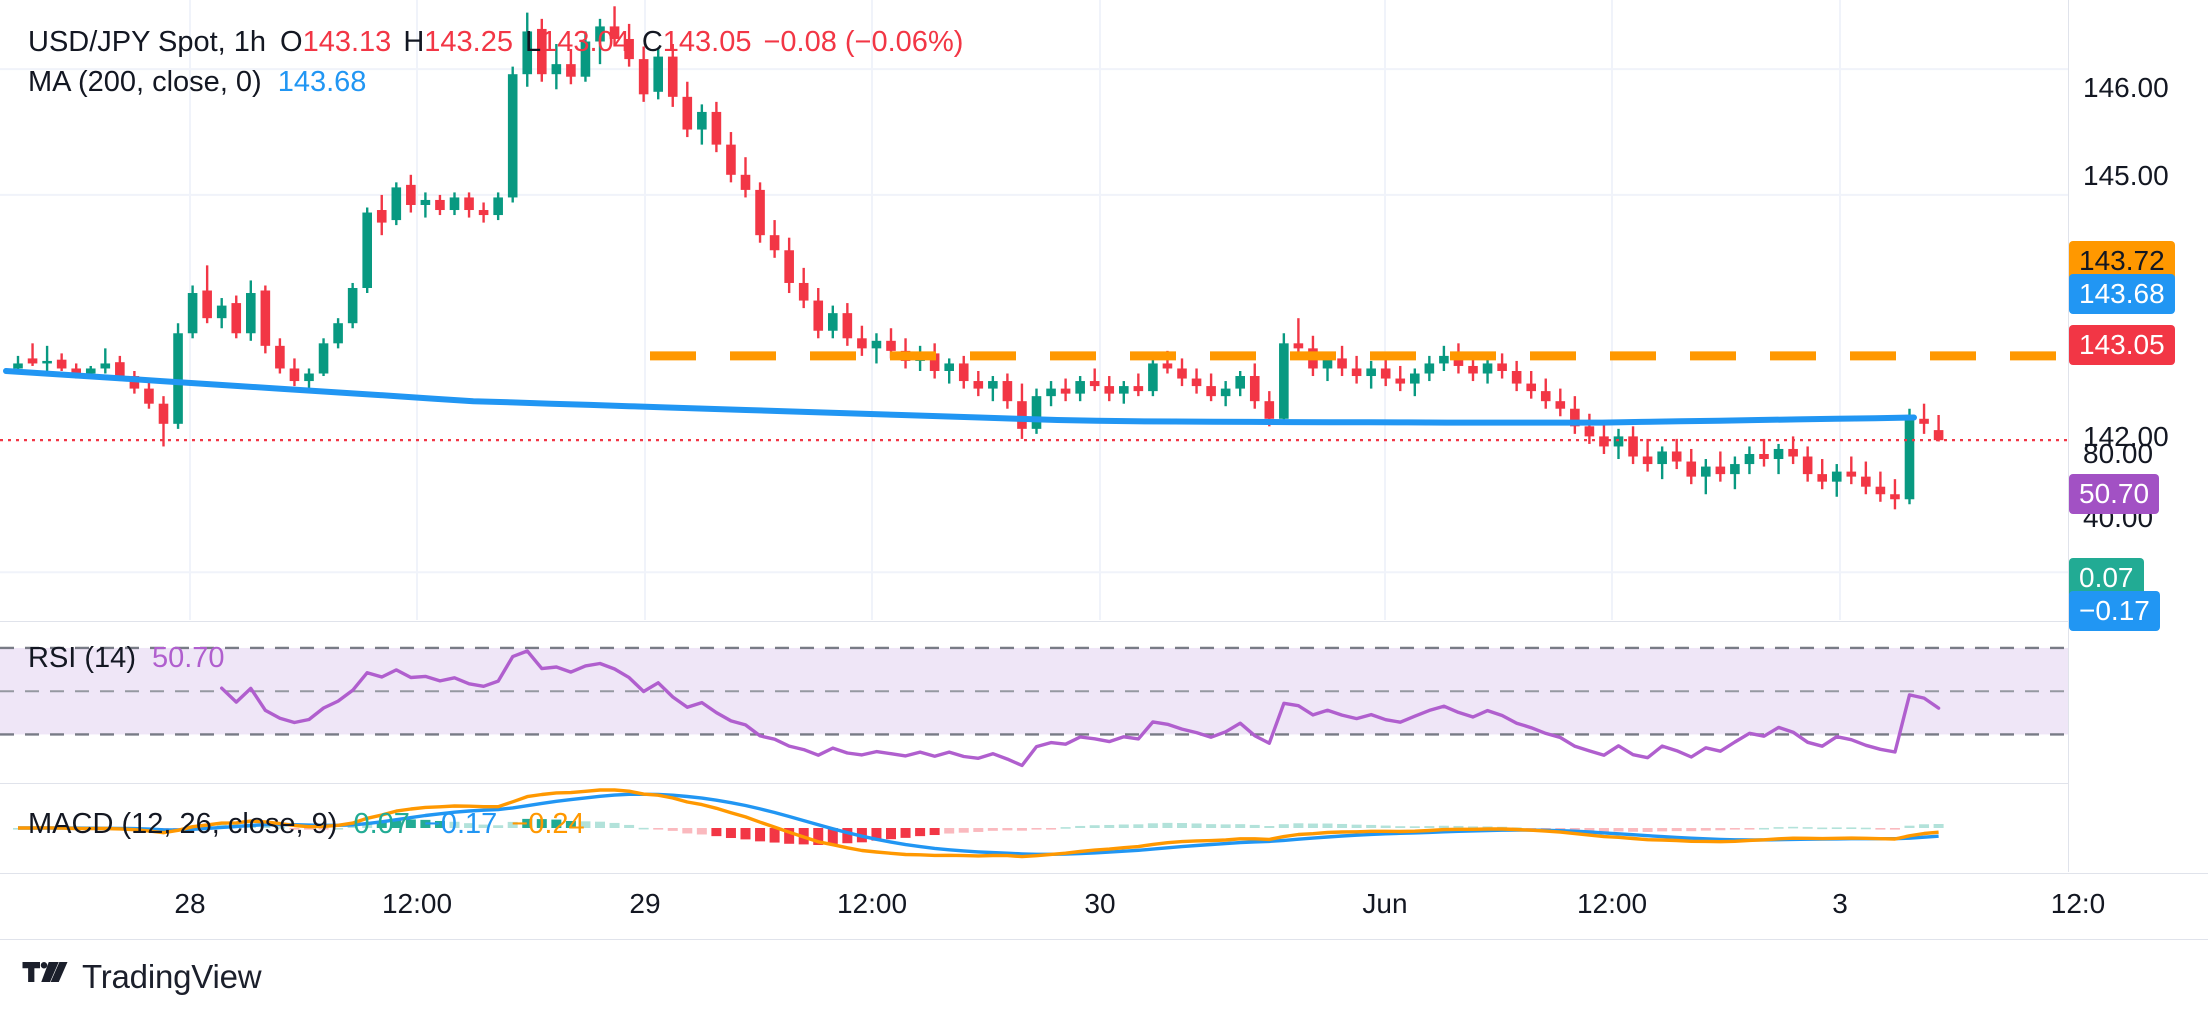  I want to click on rsi-pane, so click(1034, 702).